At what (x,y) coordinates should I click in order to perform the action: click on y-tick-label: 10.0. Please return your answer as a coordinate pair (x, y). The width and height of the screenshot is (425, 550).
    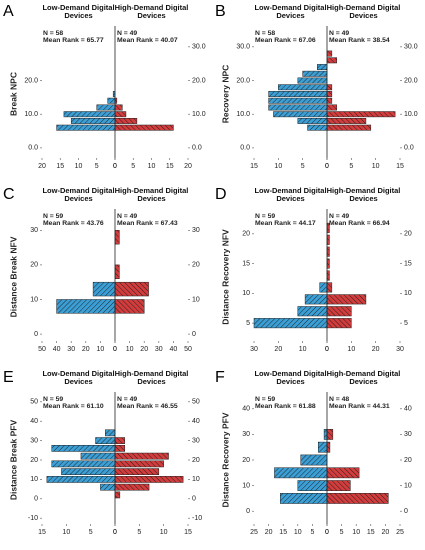
    Looking at the image, I should click on (31, 114).